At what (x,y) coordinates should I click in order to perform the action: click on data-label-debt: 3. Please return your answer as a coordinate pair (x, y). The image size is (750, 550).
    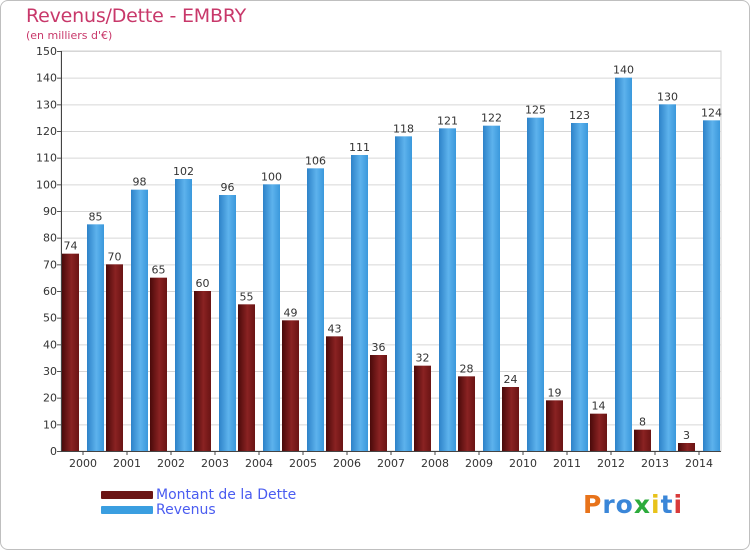
    Looking at the image, I should click on (686, 435).